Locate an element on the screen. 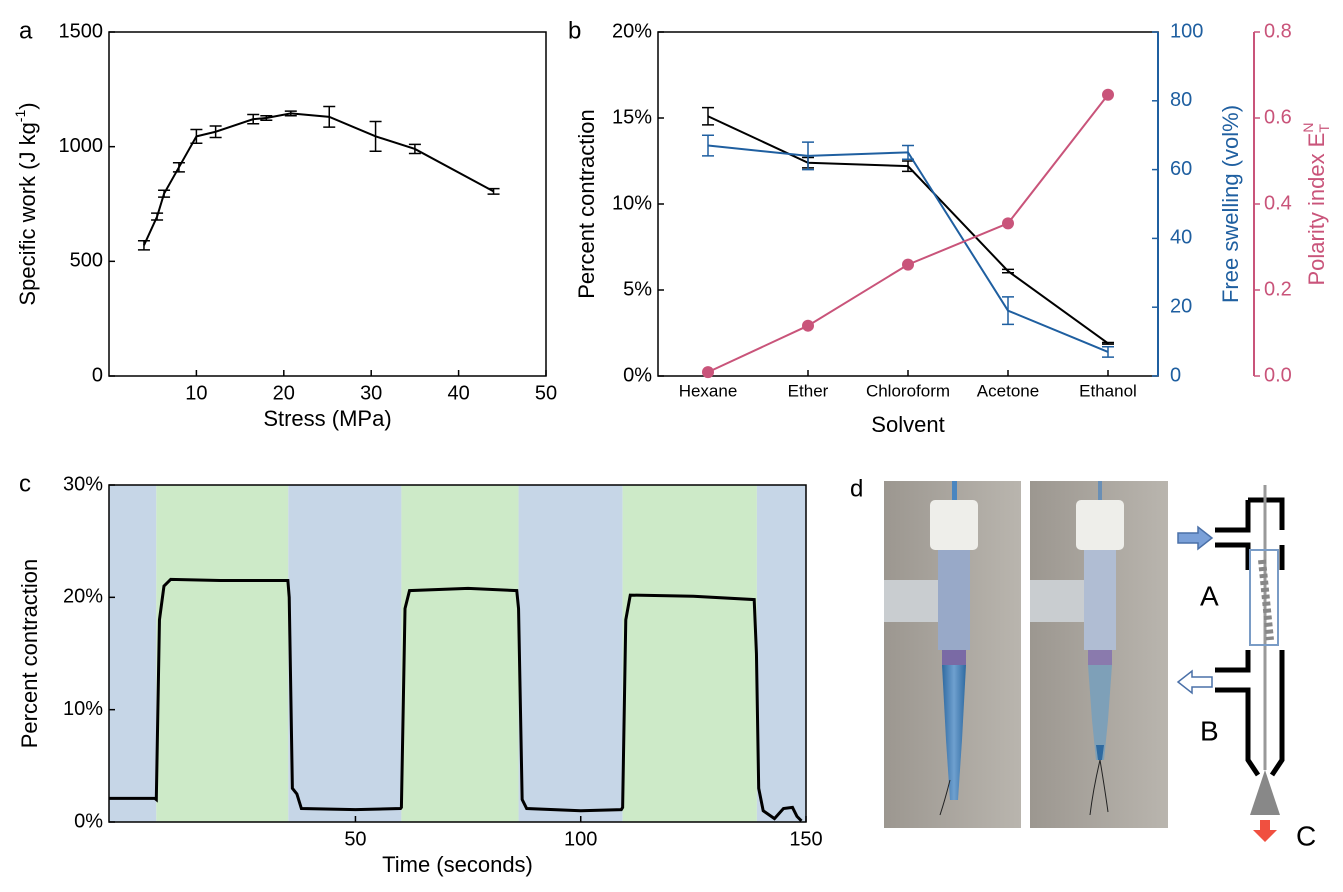  x-tick-label: Ether is located at coordinates (808, 390).